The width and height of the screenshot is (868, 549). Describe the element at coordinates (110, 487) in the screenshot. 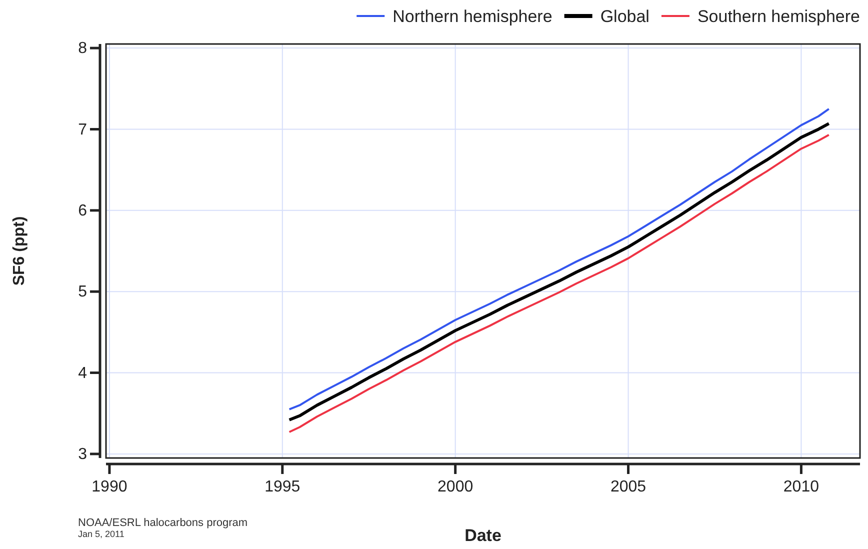

I see `x-tick-label: 1990` at that location.